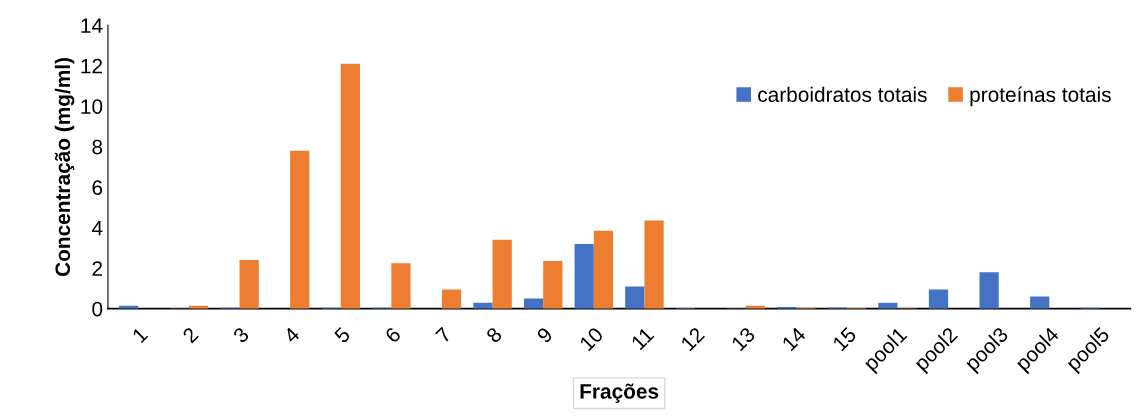  I want to click on x-tick-label: 11, so click(642, 338).